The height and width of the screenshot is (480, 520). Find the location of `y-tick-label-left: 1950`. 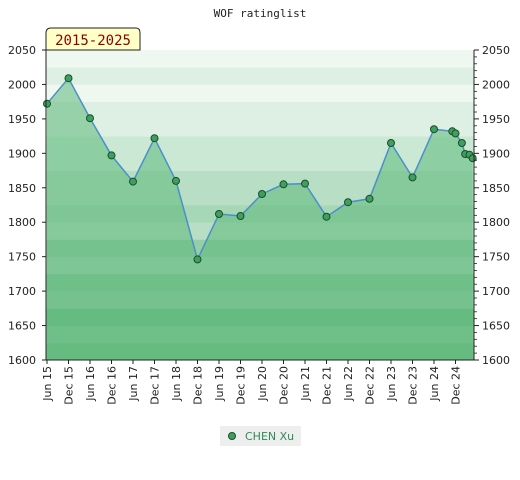

y-tick-label-left: 1950 is located at coordinates (22, 119).